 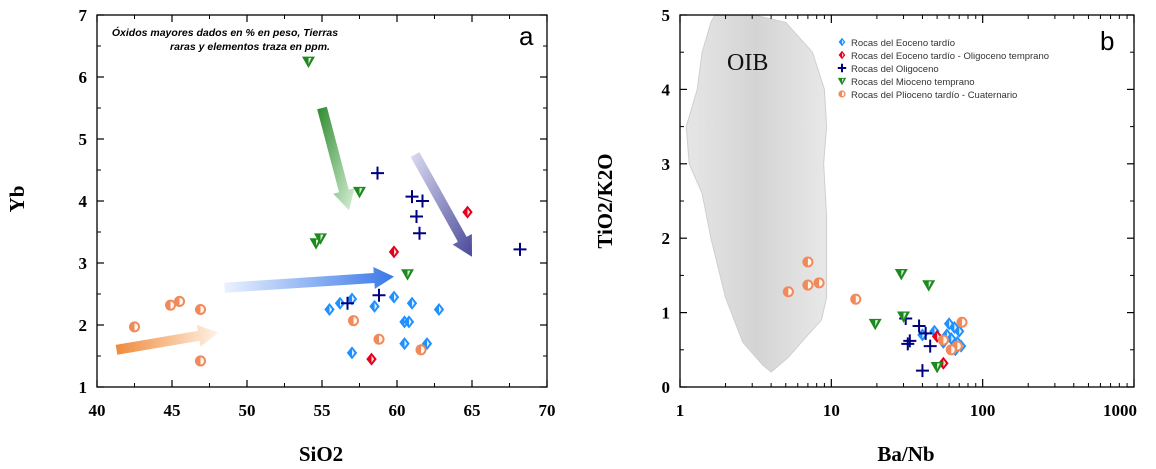 I want to click on x-tick-label: 1000, so click(x=1120, y=410).